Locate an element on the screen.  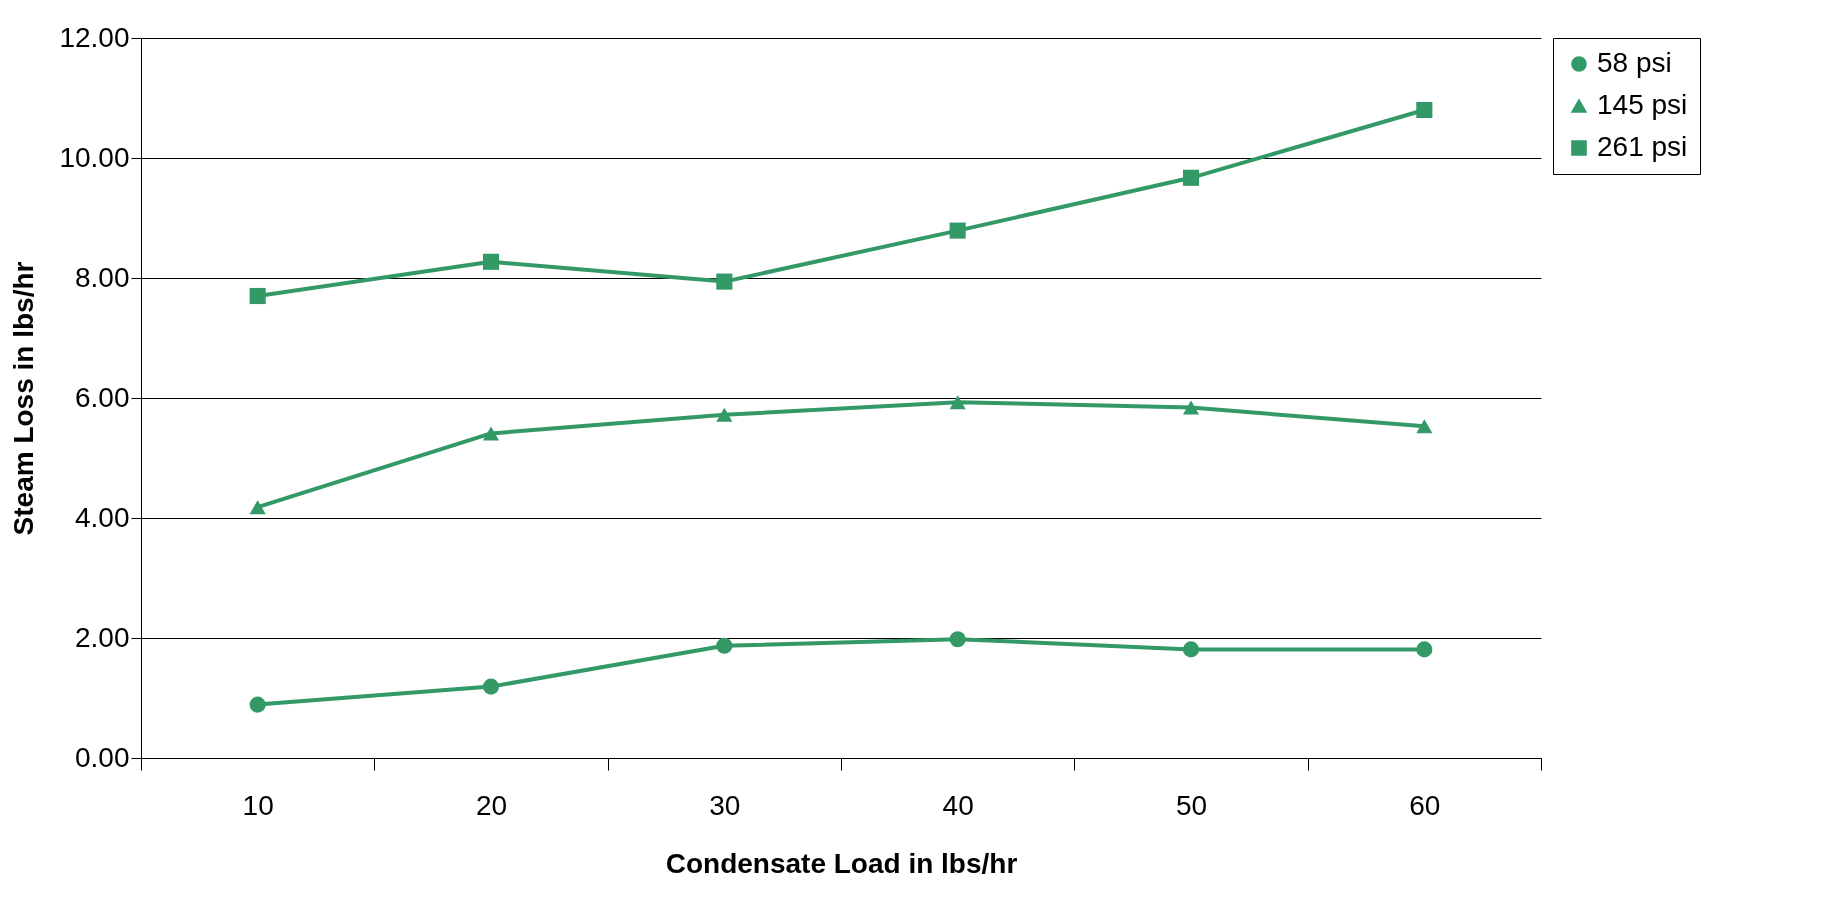
x-tick-label: 20 is located at coordinates (491, 805).